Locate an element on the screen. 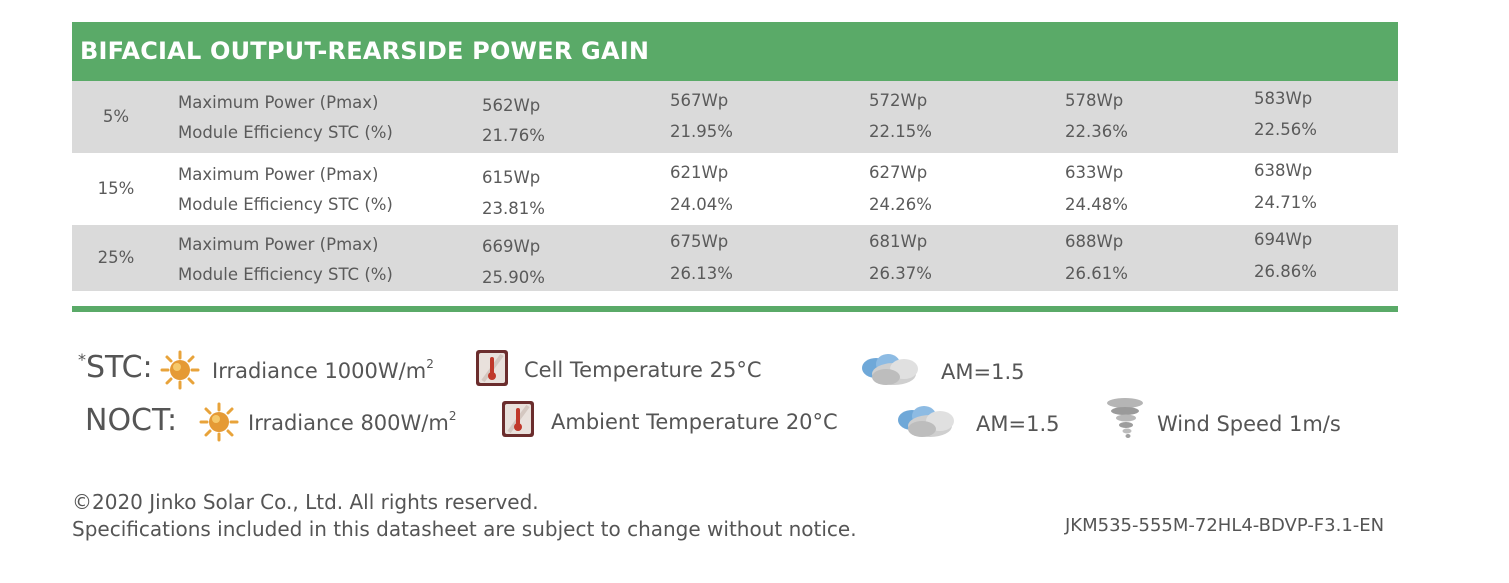 The image size is (1509, 583). power-value: 583Wp is located at coordinates (1283, 98).